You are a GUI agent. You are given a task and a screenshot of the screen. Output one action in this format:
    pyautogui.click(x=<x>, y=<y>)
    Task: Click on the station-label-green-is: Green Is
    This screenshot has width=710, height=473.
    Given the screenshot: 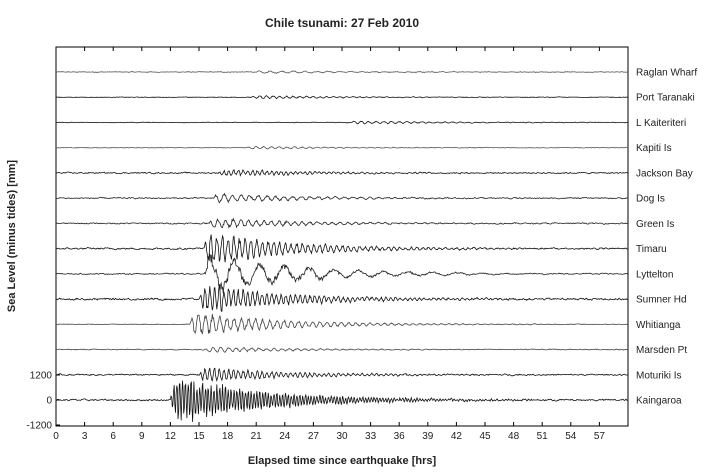 What is the action you would take?
    pyautogui.click(x=655, y=224)
    